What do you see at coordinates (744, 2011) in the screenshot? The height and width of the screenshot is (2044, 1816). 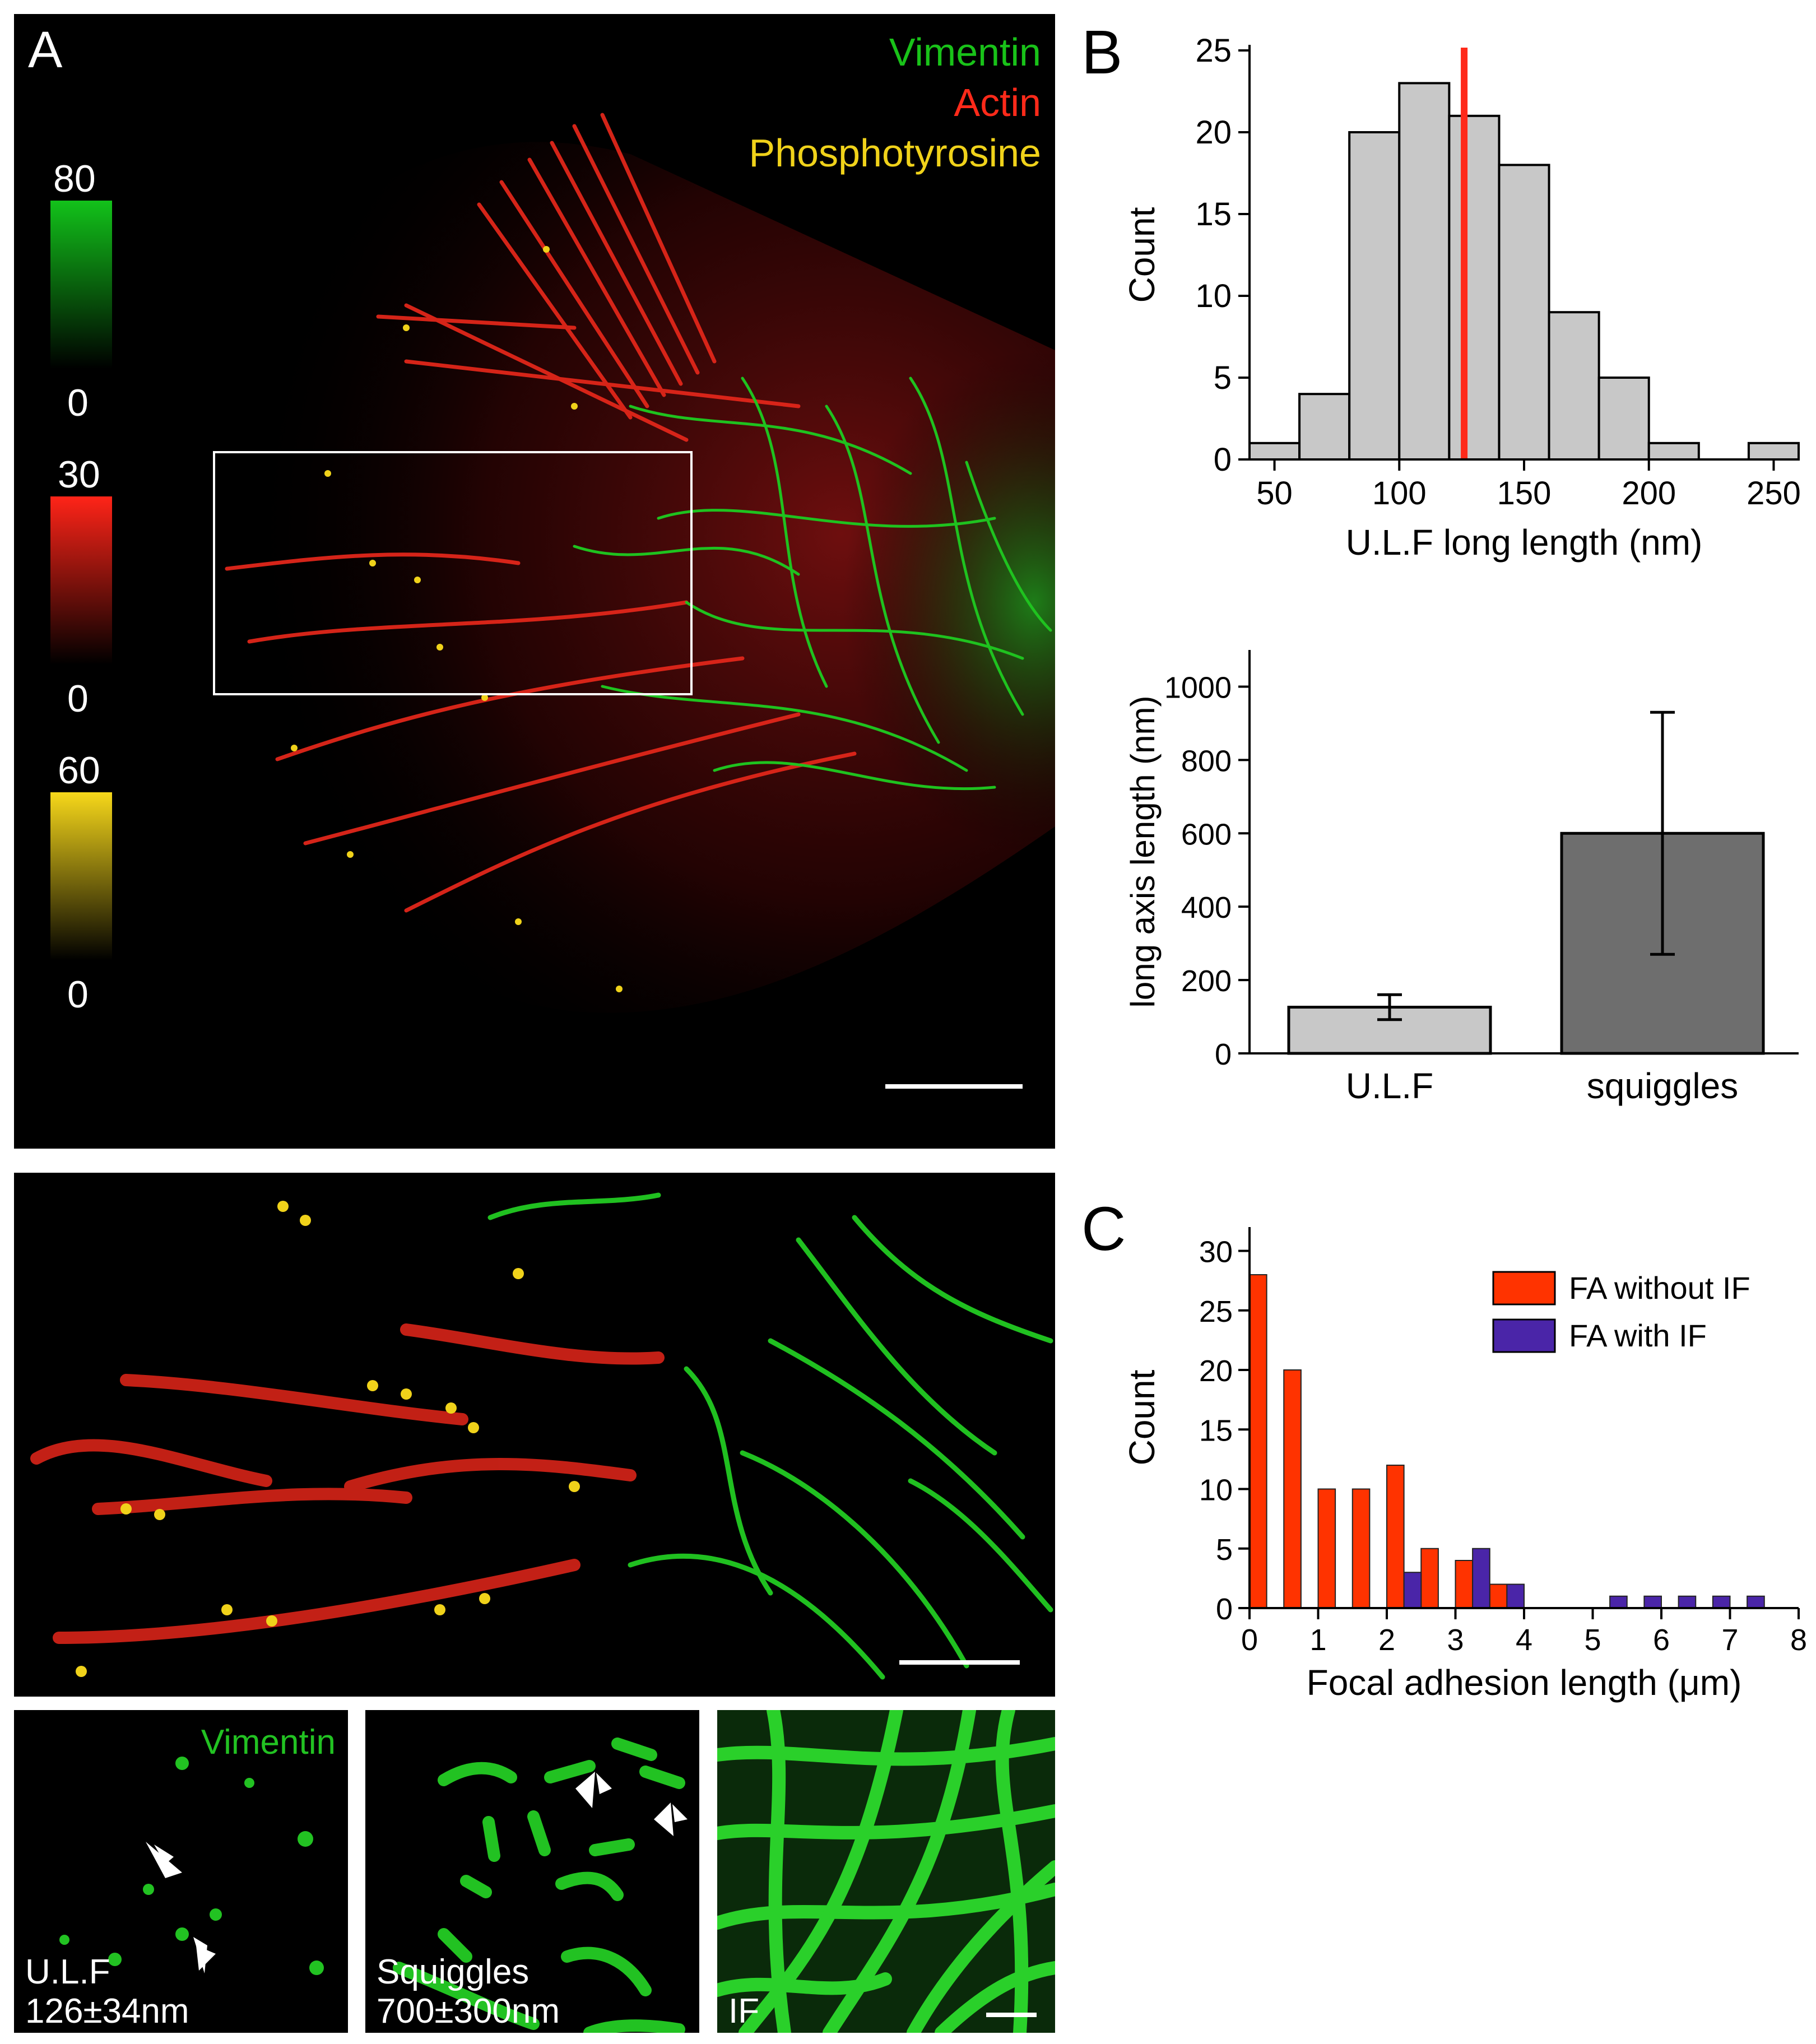 I see `inset-if-label: IF` at bounding box center [744, 2011].